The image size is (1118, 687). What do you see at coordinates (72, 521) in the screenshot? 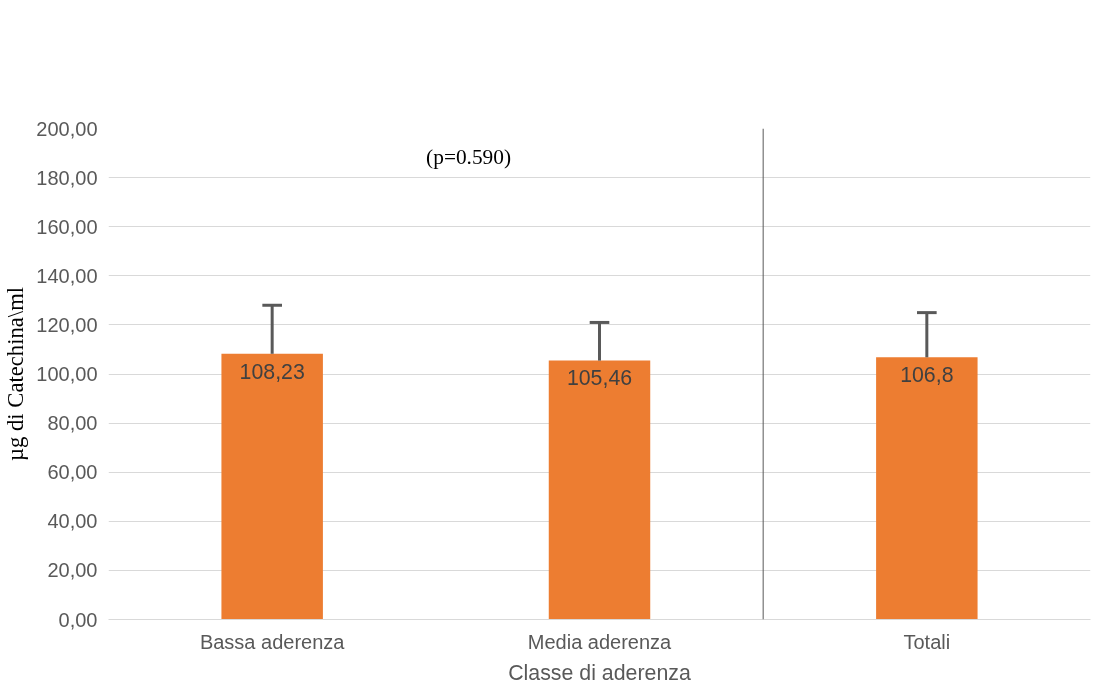
I see `y-tick-label: 40,00` at bounding box center [72, 521].